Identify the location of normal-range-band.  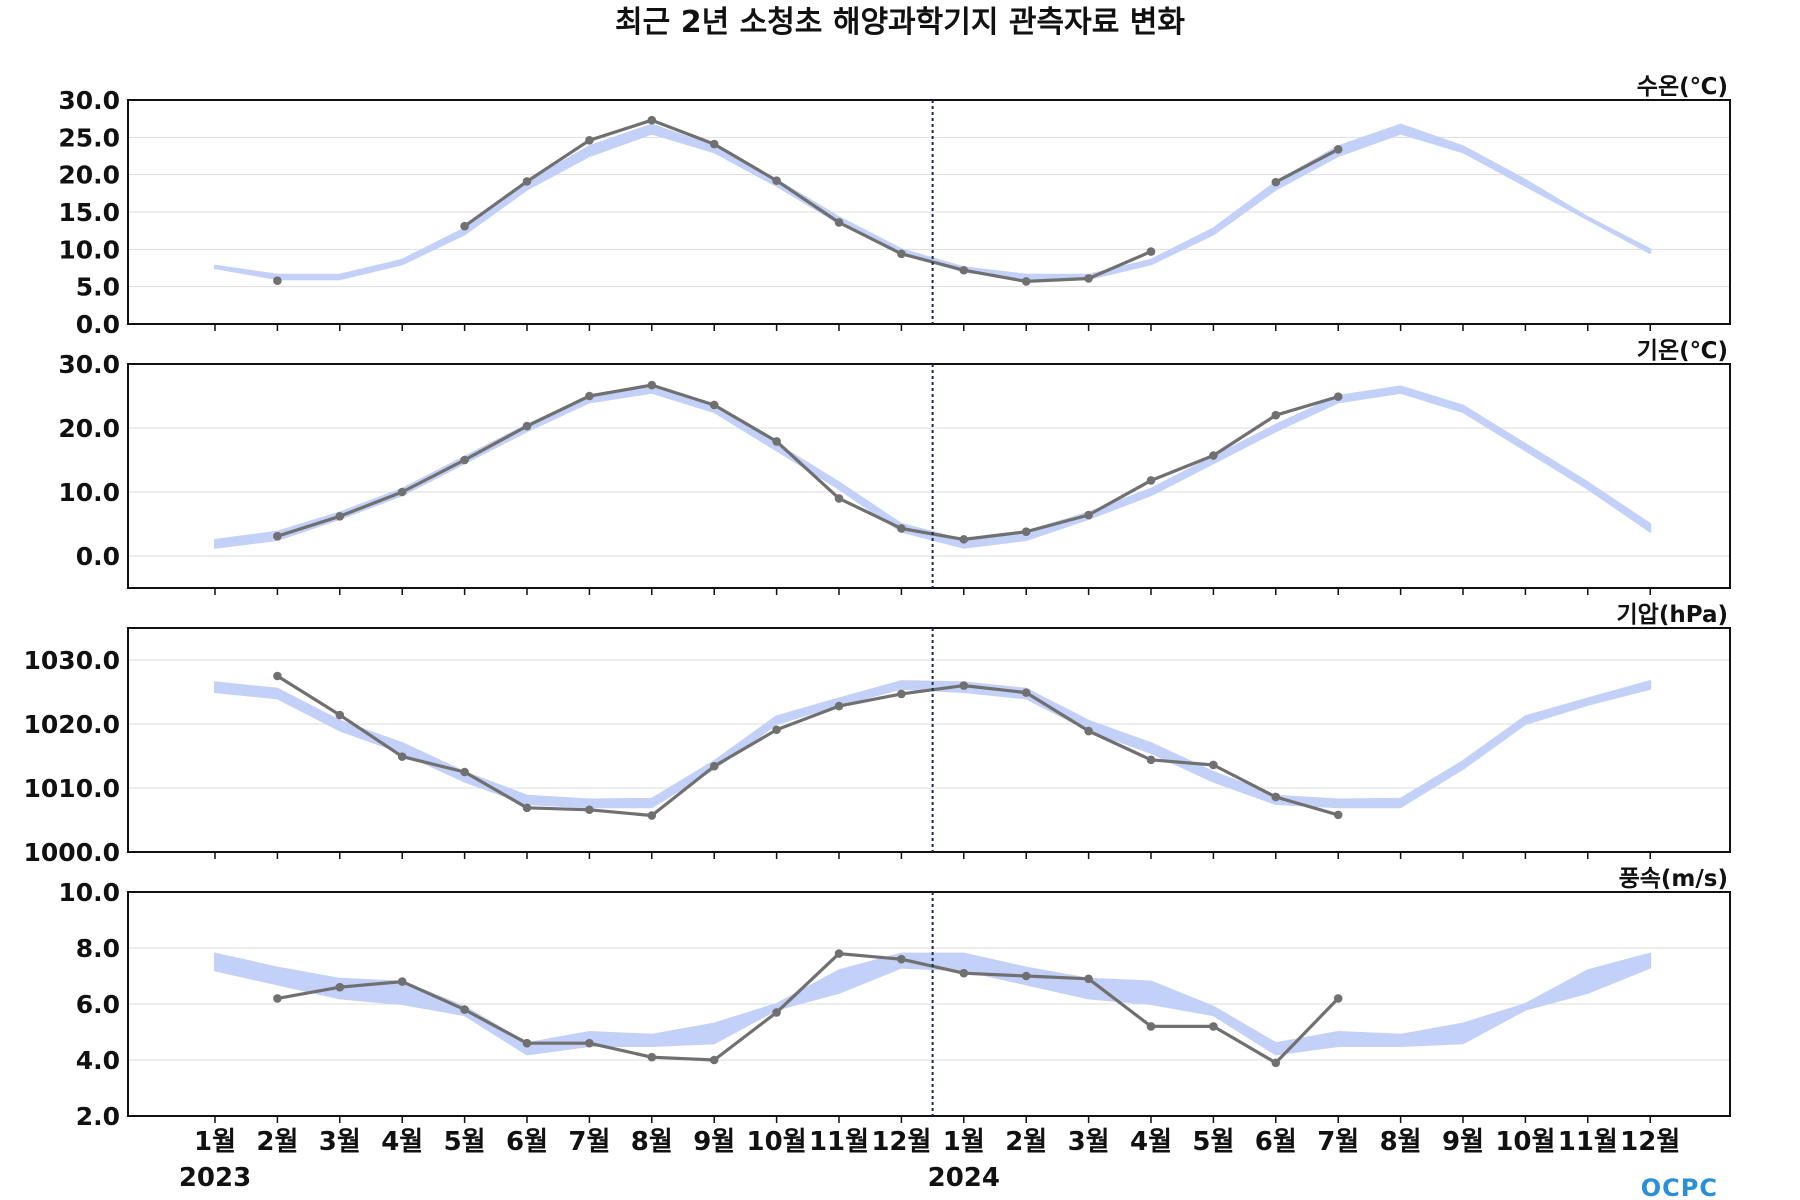
(933, 744).